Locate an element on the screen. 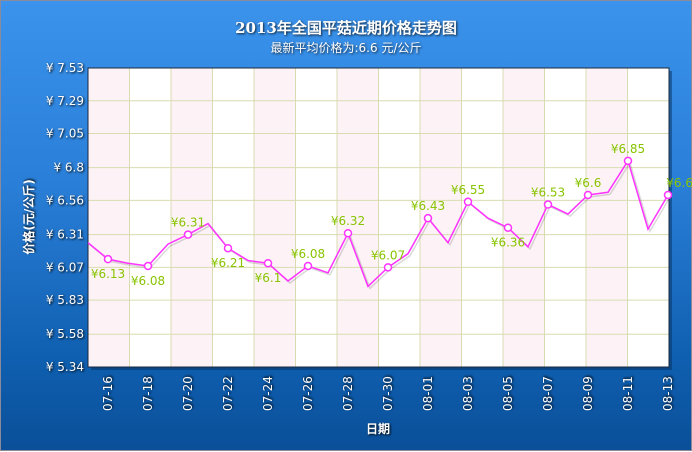 This screenshot has height=452, width=692. data-label: ¥6.13 is located at coordinates (108, 274).